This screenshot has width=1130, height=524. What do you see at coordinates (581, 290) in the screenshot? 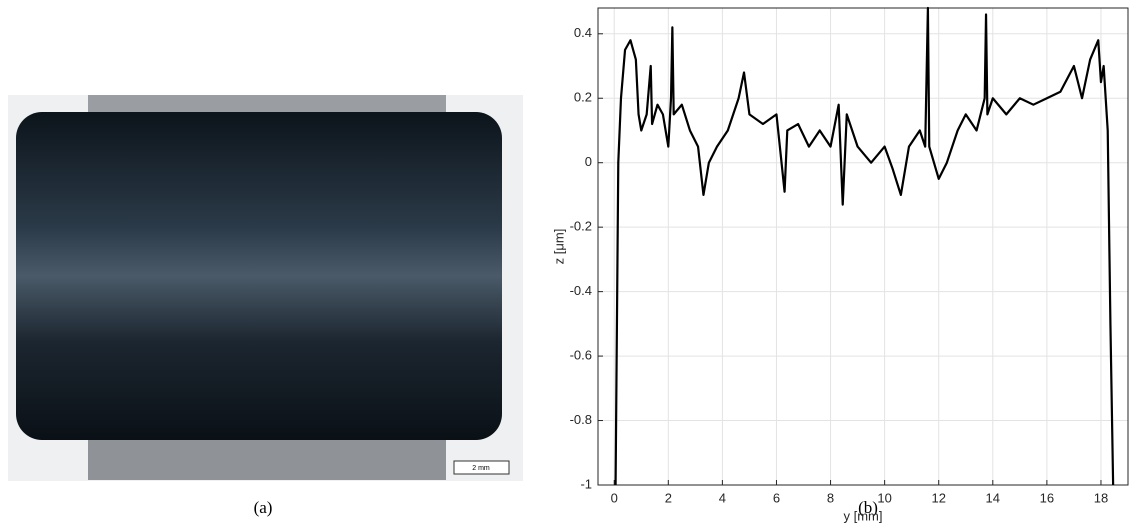
I see `y-tick-label: -0.4` at bounding box center [581, 290].